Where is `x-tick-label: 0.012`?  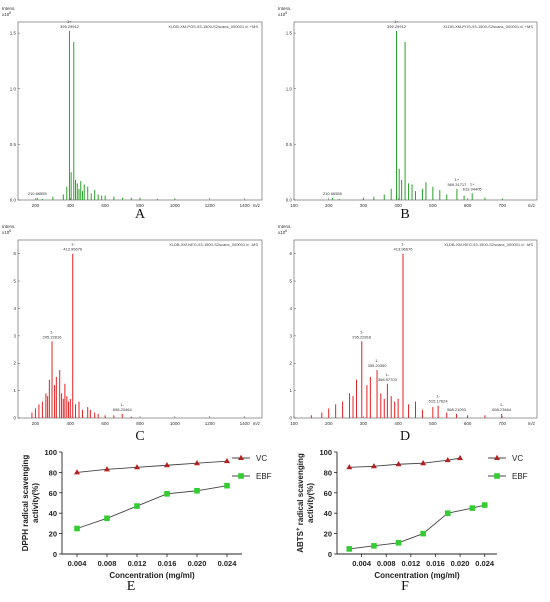 x-tick-label: 0.012 is located at coordinates (137, 563).